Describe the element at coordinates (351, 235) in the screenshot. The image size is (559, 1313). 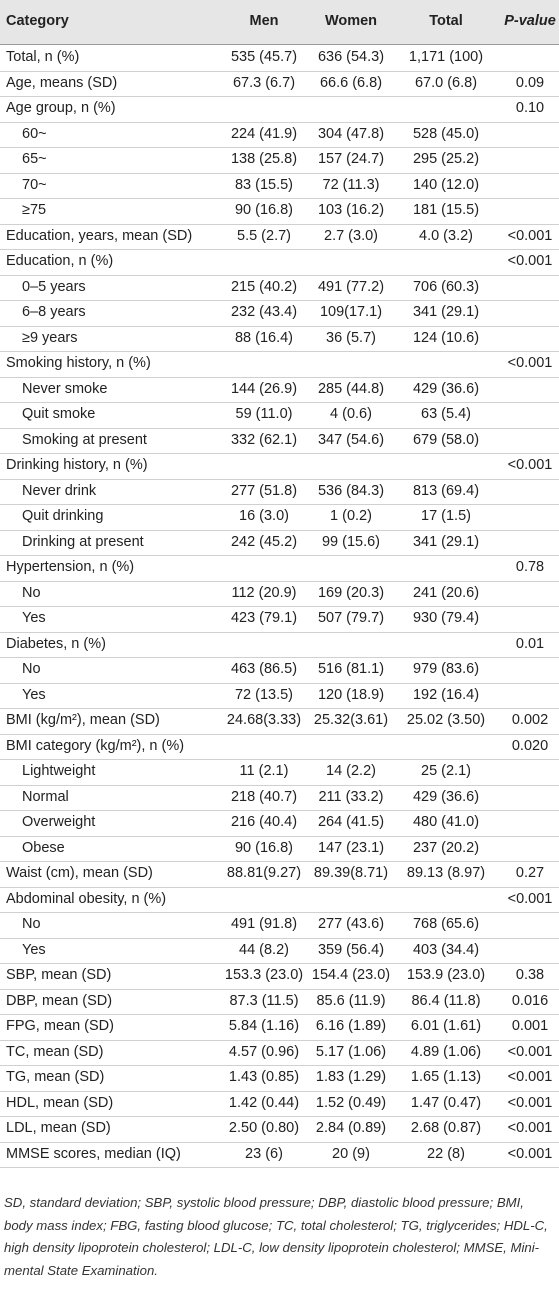
I see `cell: 2.7 (3.0)` at that location.